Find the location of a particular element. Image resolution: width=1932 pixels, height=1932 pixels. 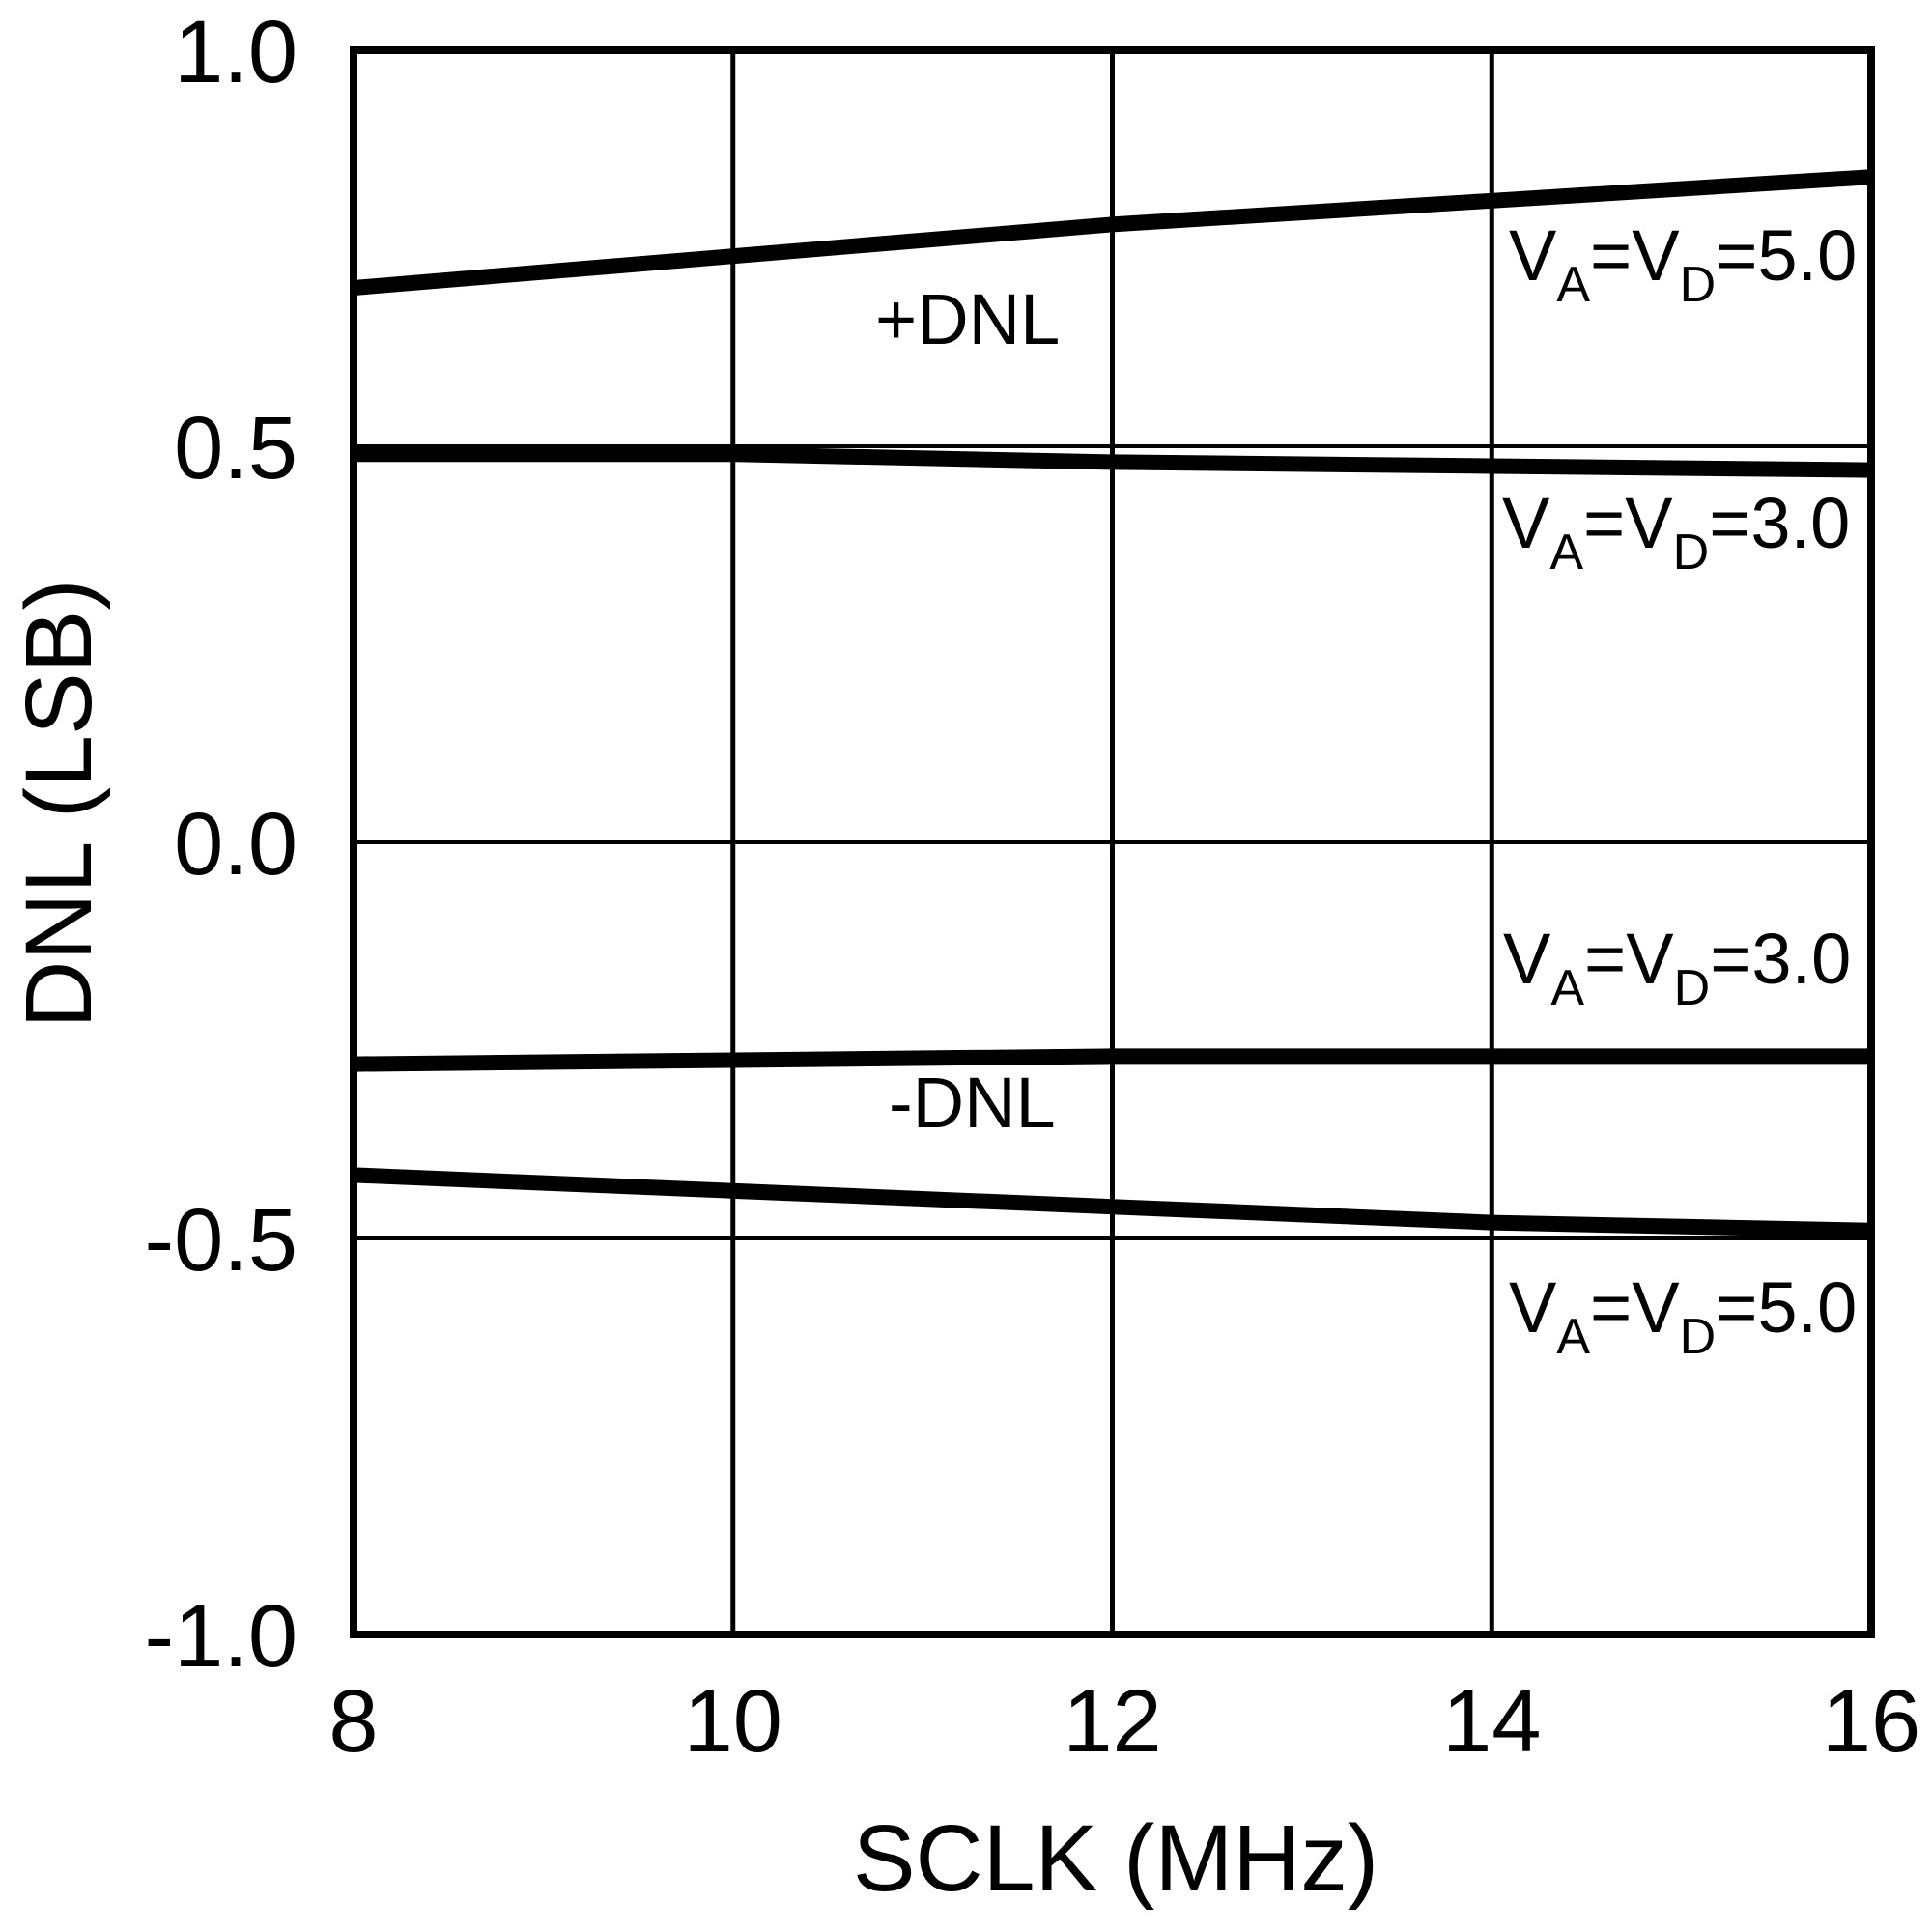

y-tick-label: -1.0 is located at coordinates (221, 1636).